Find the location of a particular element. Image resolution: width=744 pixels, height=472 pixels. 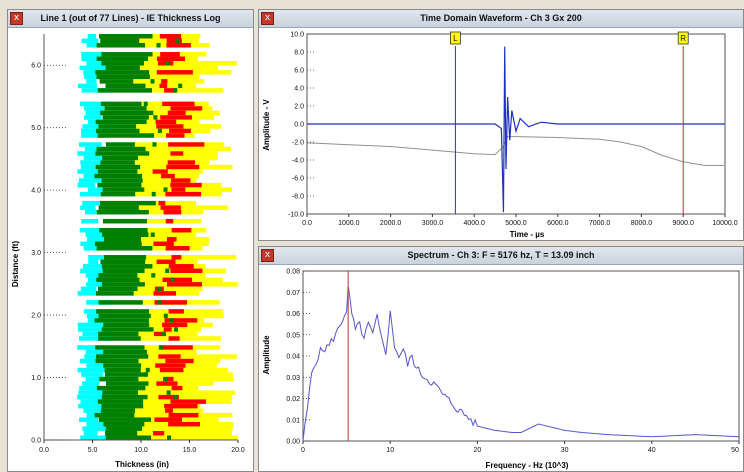

x-tick-label: 10 is located at coordinates (390, 450).